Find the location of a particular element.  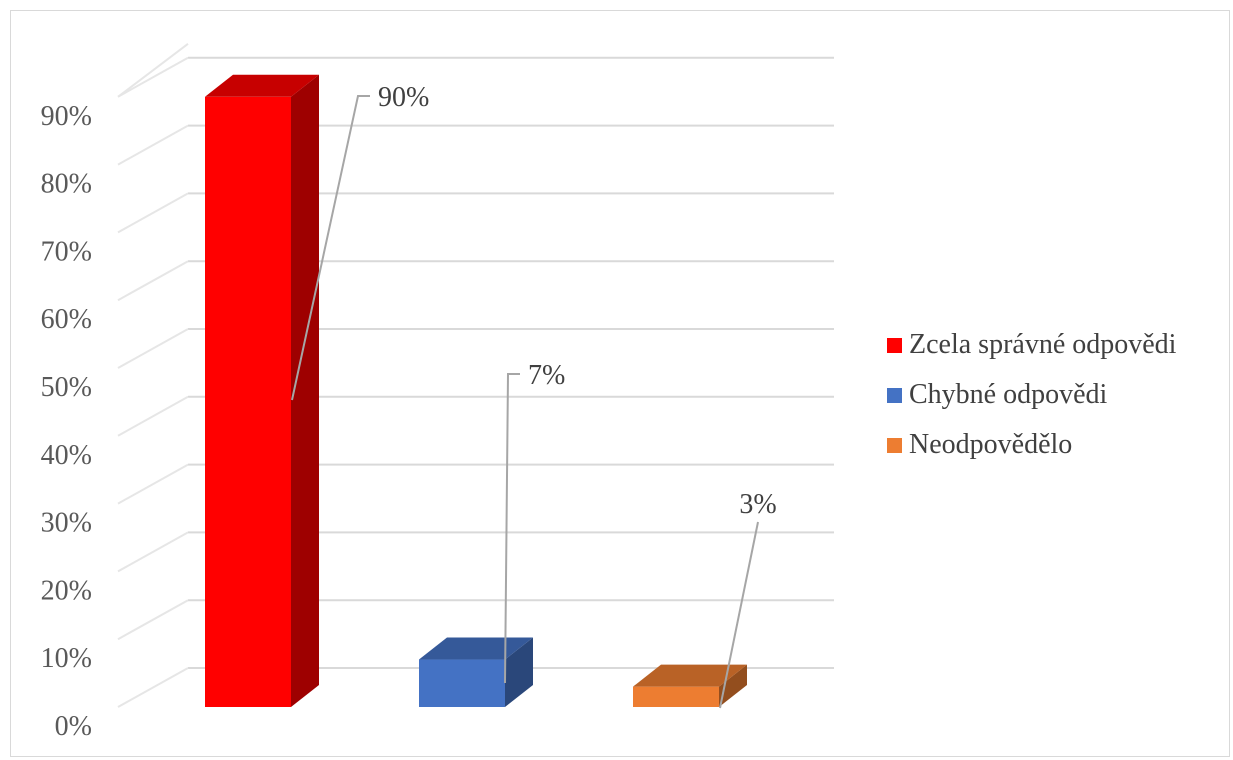

y-tick-label: 0% is located at coordinates (73, 726).